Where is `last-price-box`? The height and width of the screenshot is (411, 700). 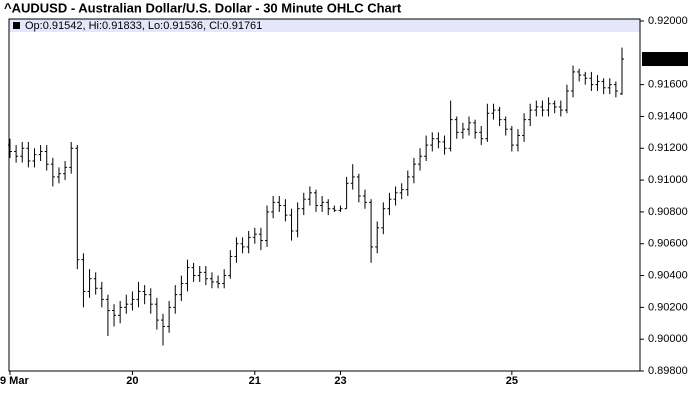
last-price-box is located at coordinates (665, 59).